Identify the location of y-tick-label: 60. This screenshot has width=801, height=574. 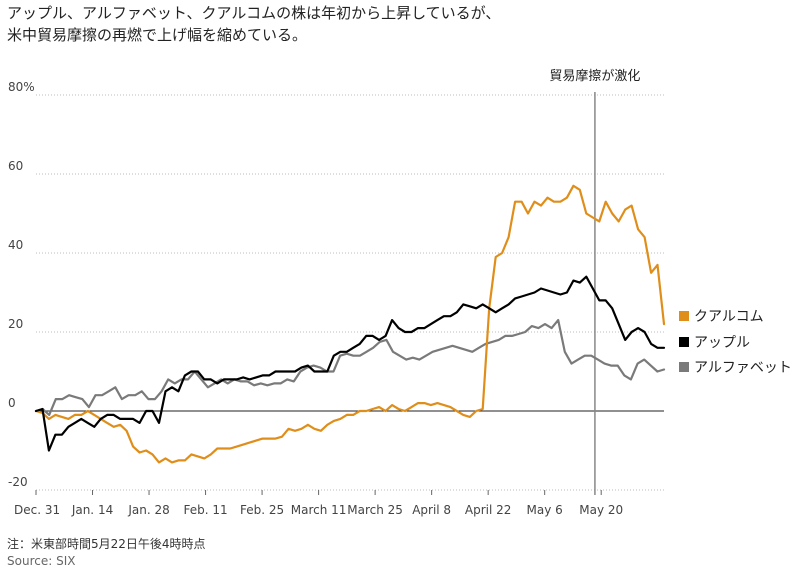
(15, 166).